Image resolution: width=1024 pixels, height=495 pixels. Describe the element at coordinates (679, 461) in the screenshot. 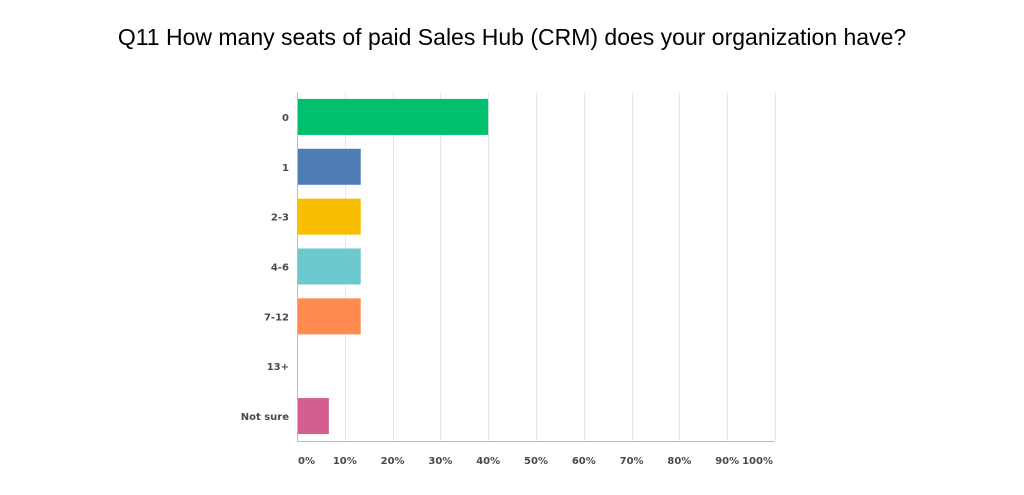

I see `x-tick-label: 80%` at that location.